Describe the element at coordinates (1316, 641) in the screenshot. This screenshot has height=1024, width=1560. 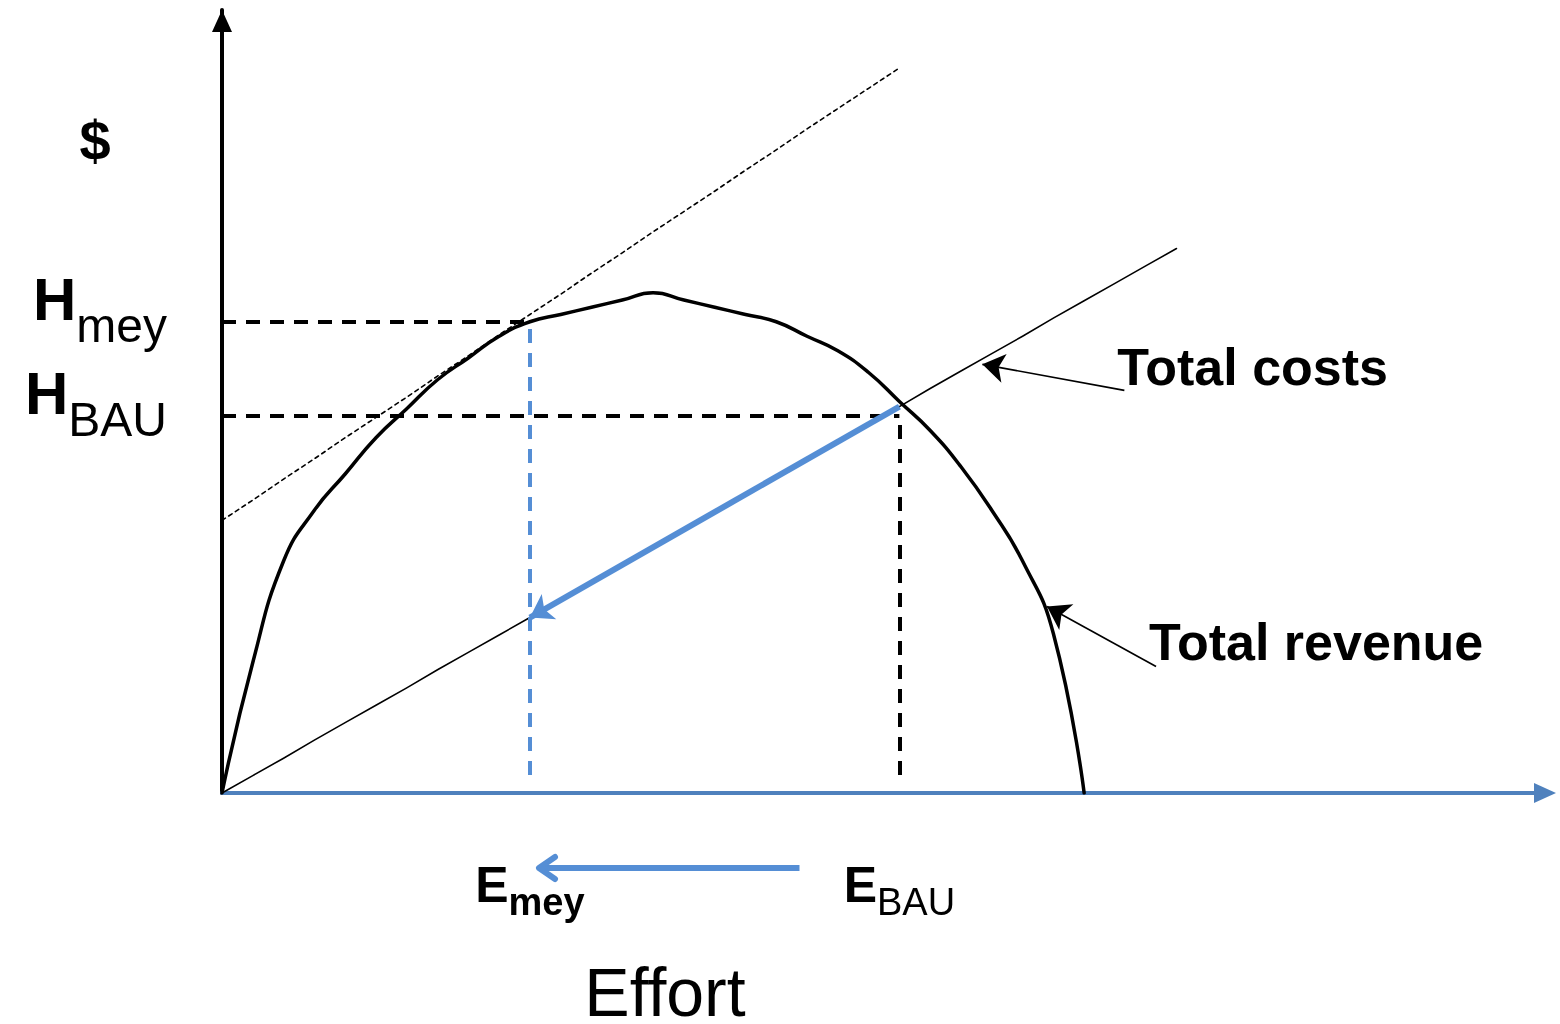
I see `legend-label: Total revenue` at that location.